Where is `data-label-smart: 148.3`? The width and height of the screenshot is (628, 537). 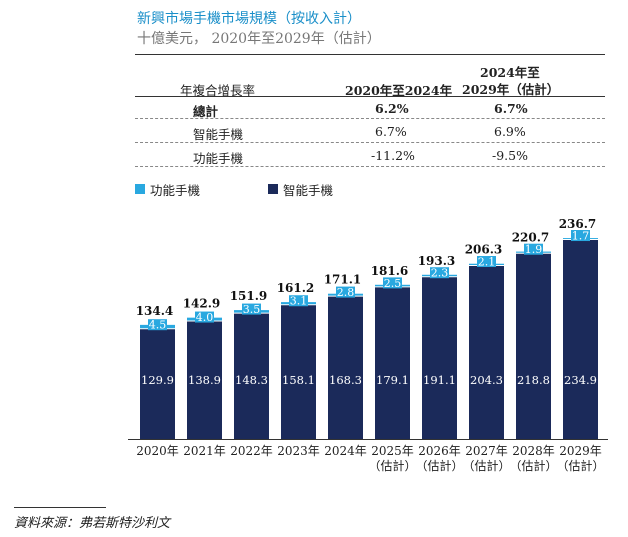
data-label-smart: 148.3 is located at coordinates (251, 380).